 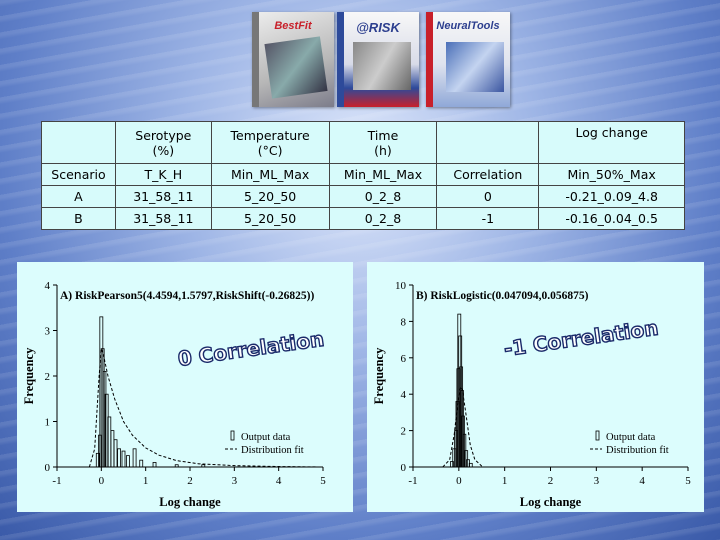 What do you see at coordinates (404, 359) in the screenshot?
I see `y-tick-label: 6` at bounding box center [404, 359].